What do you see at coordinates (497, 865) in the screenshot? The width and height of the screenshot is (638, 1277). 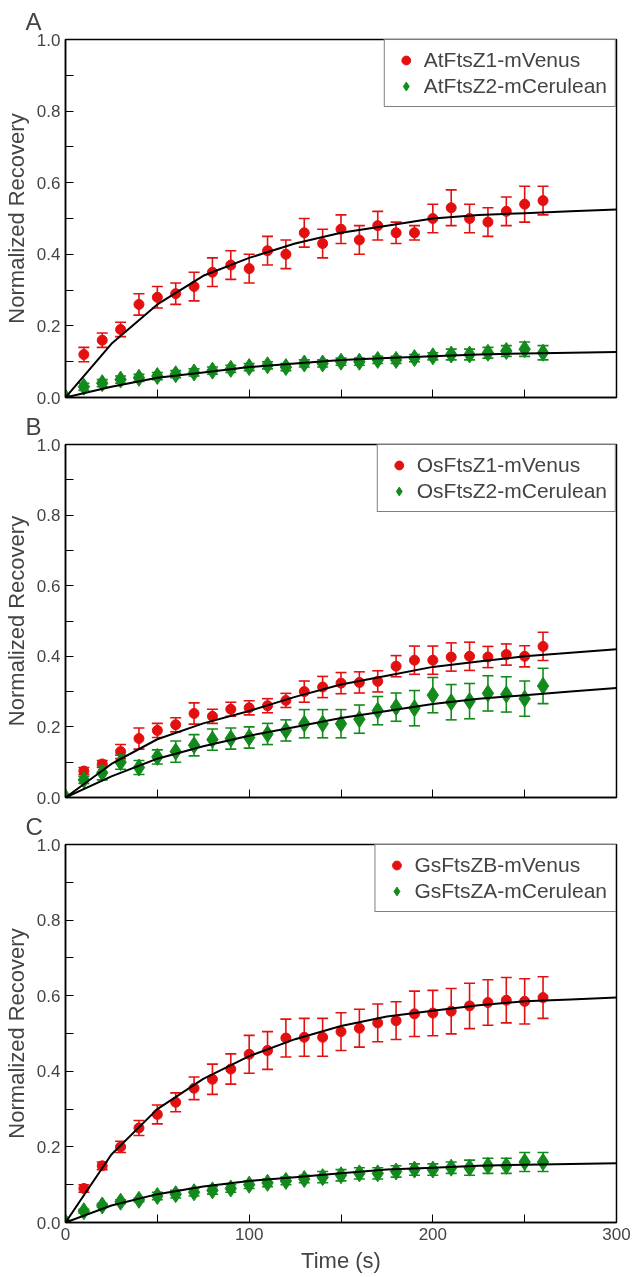 I see `legend-label: GsFtsZB-mVenus` at bounding box center [497, 865].